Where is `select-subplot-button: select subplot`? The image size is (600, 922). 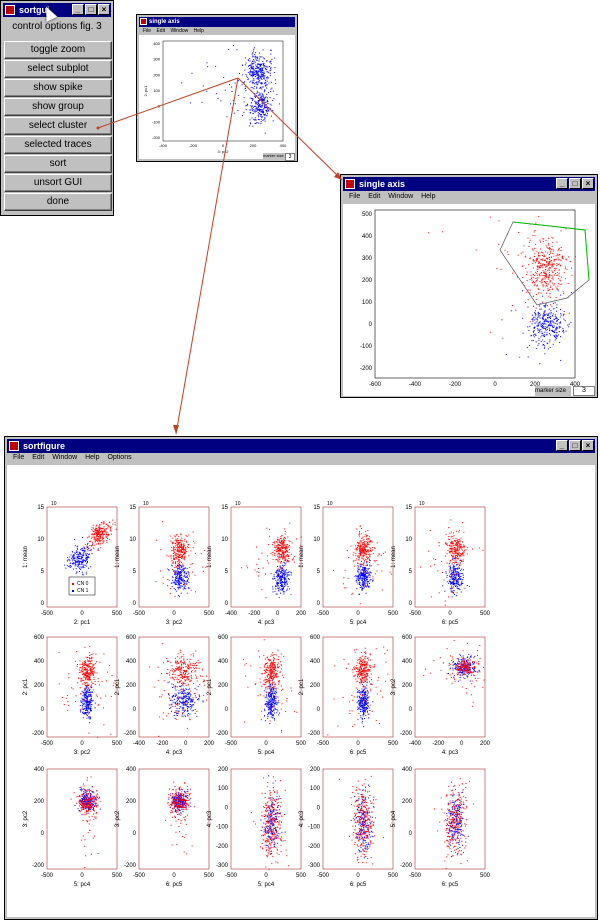
select-subplot-button: select subplot is located at coordinates (58, 69).